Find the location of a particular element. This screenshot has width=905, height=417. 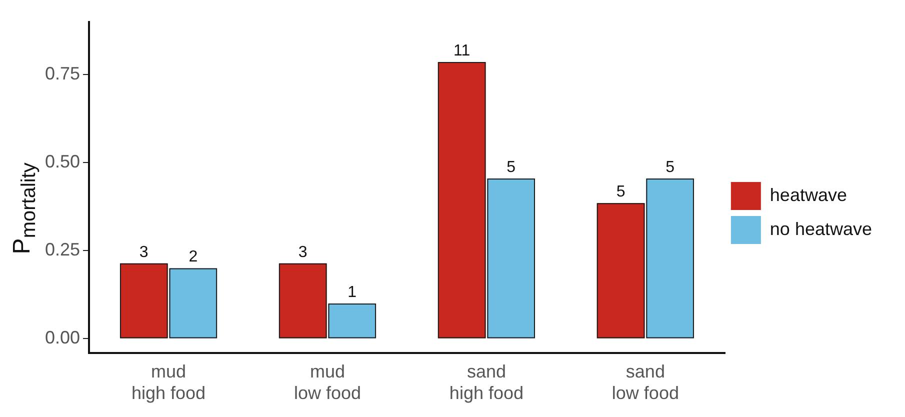

x-tick-label: mud low food is located at coordinates (328, 383).